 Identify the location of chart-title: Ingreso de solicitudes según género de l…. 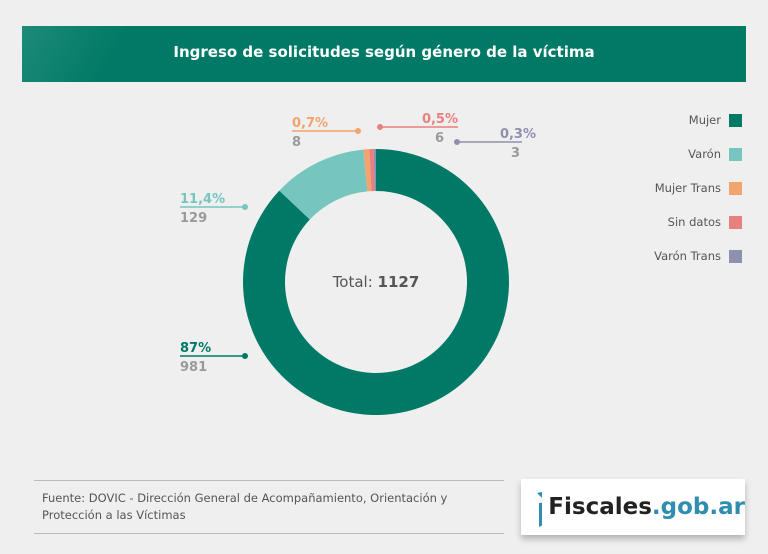
(384, 52).